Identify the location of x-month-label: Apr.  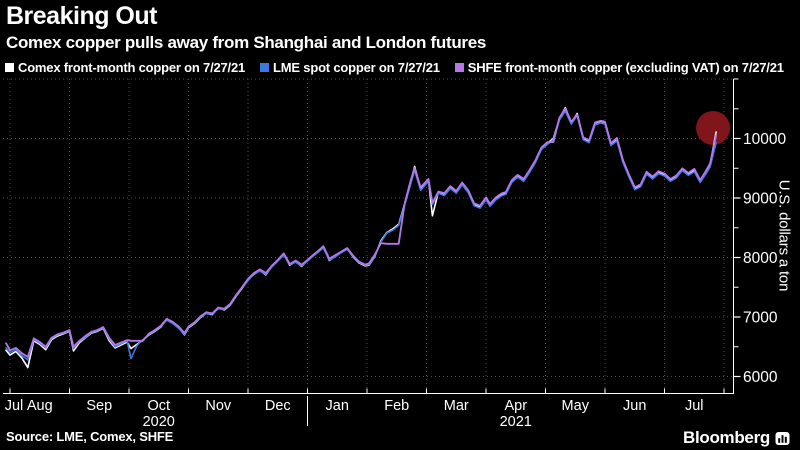
(515, 406).